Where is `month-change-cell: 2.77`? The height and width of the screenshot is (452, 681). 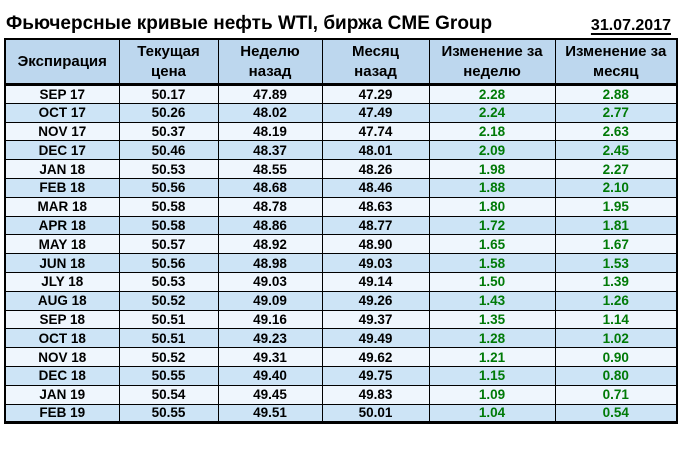 month-change-cell: 2.77 is located at coordinates (616, 112).